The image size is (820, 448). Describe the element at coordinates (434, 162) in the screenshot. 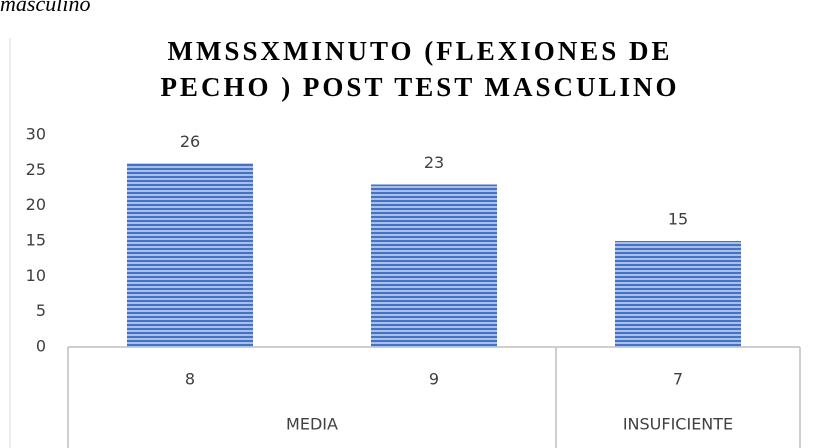

I see `data-label: 23` at that location.